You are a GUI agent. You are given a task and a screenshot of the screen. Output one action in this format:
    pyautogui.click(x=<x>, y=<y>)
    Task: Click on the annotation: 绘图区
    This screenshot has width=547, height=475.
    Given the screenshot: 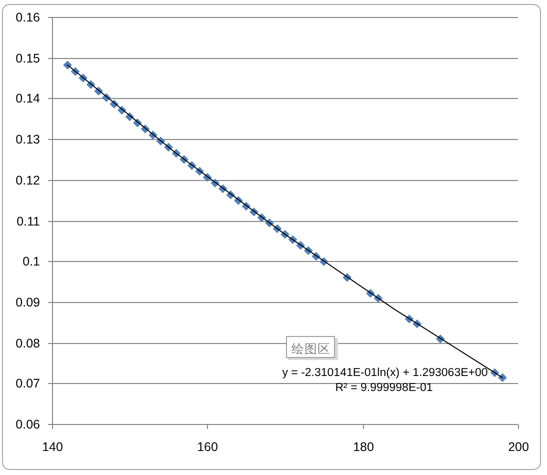 What is the action you would take?
    pyautogui.click(x=311, y=349)
    